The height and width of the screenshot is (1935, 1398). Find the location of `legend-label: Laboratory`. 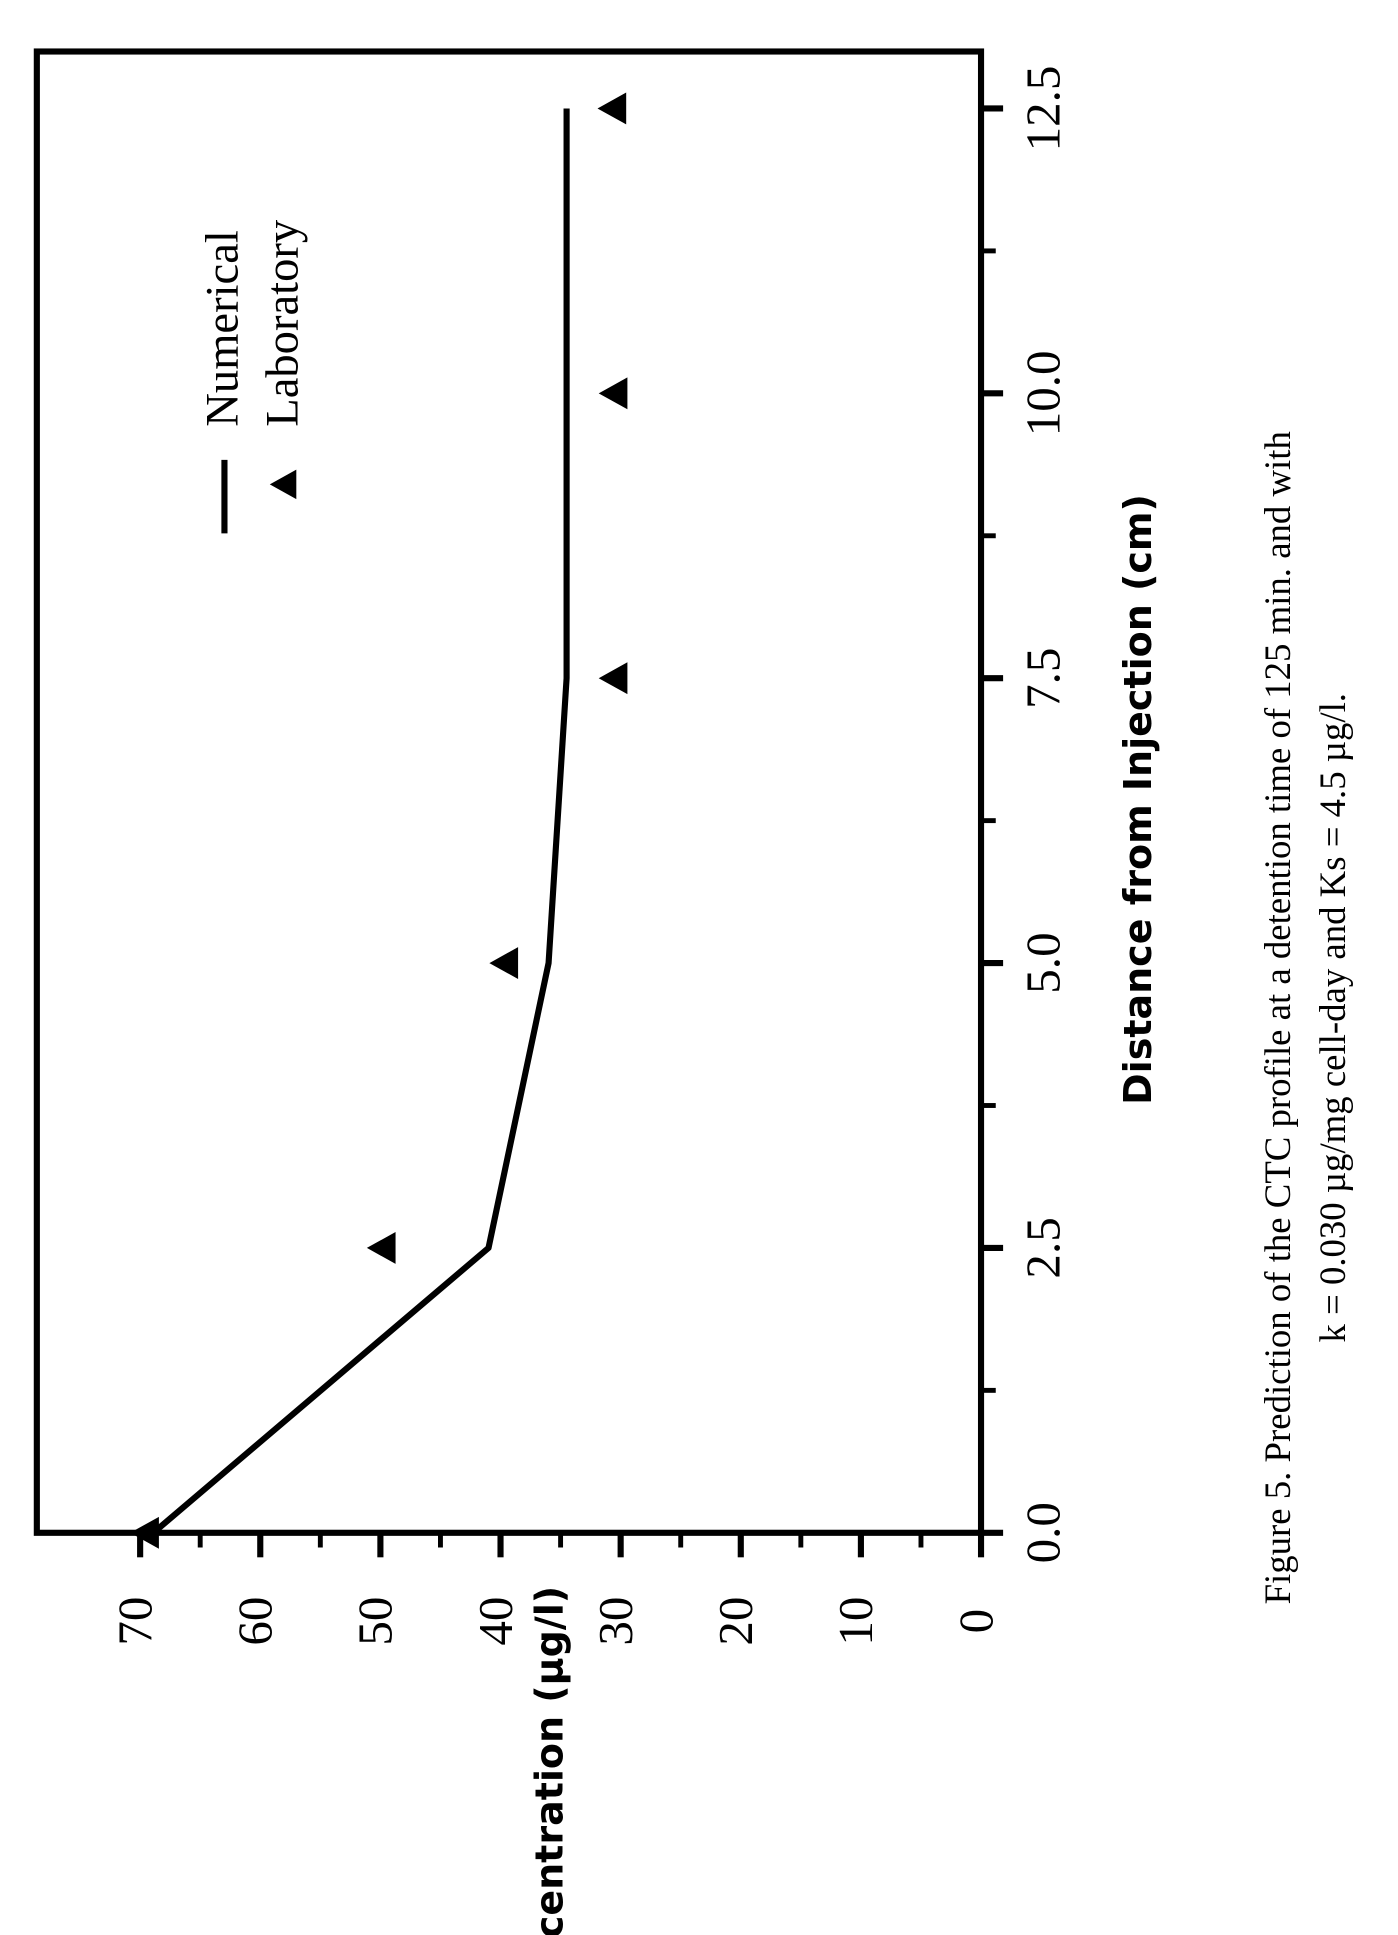

legend-label: Laboratory is located at coordinates (283, 323).